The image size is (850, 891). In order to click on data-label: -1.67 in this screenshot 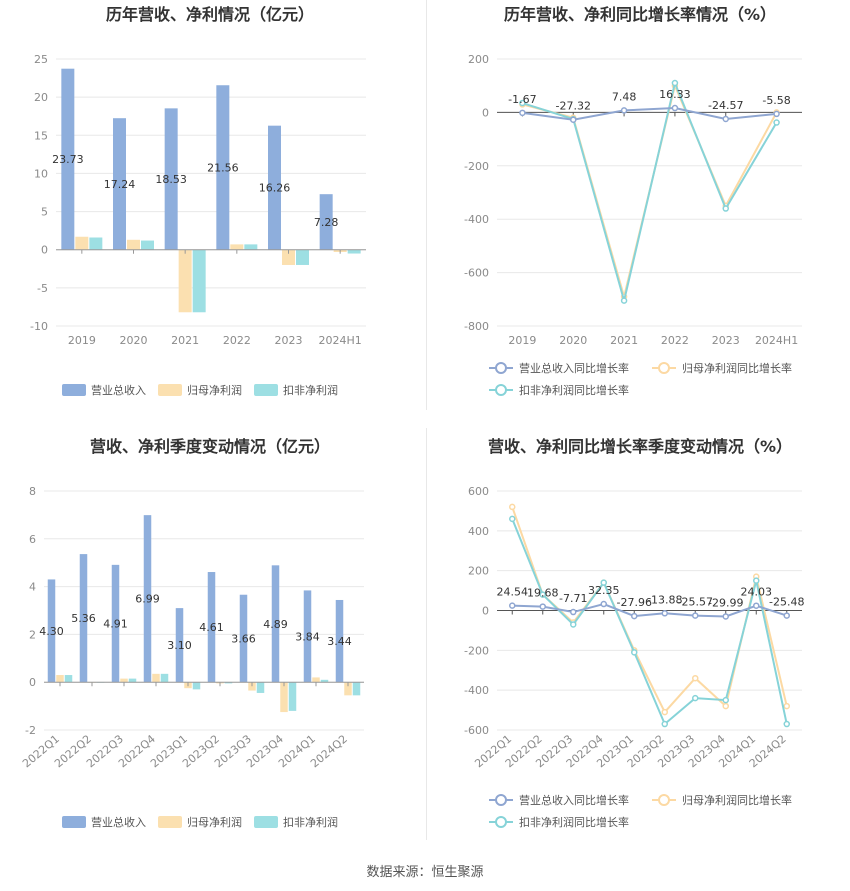, I will do `click(522, 99)`.